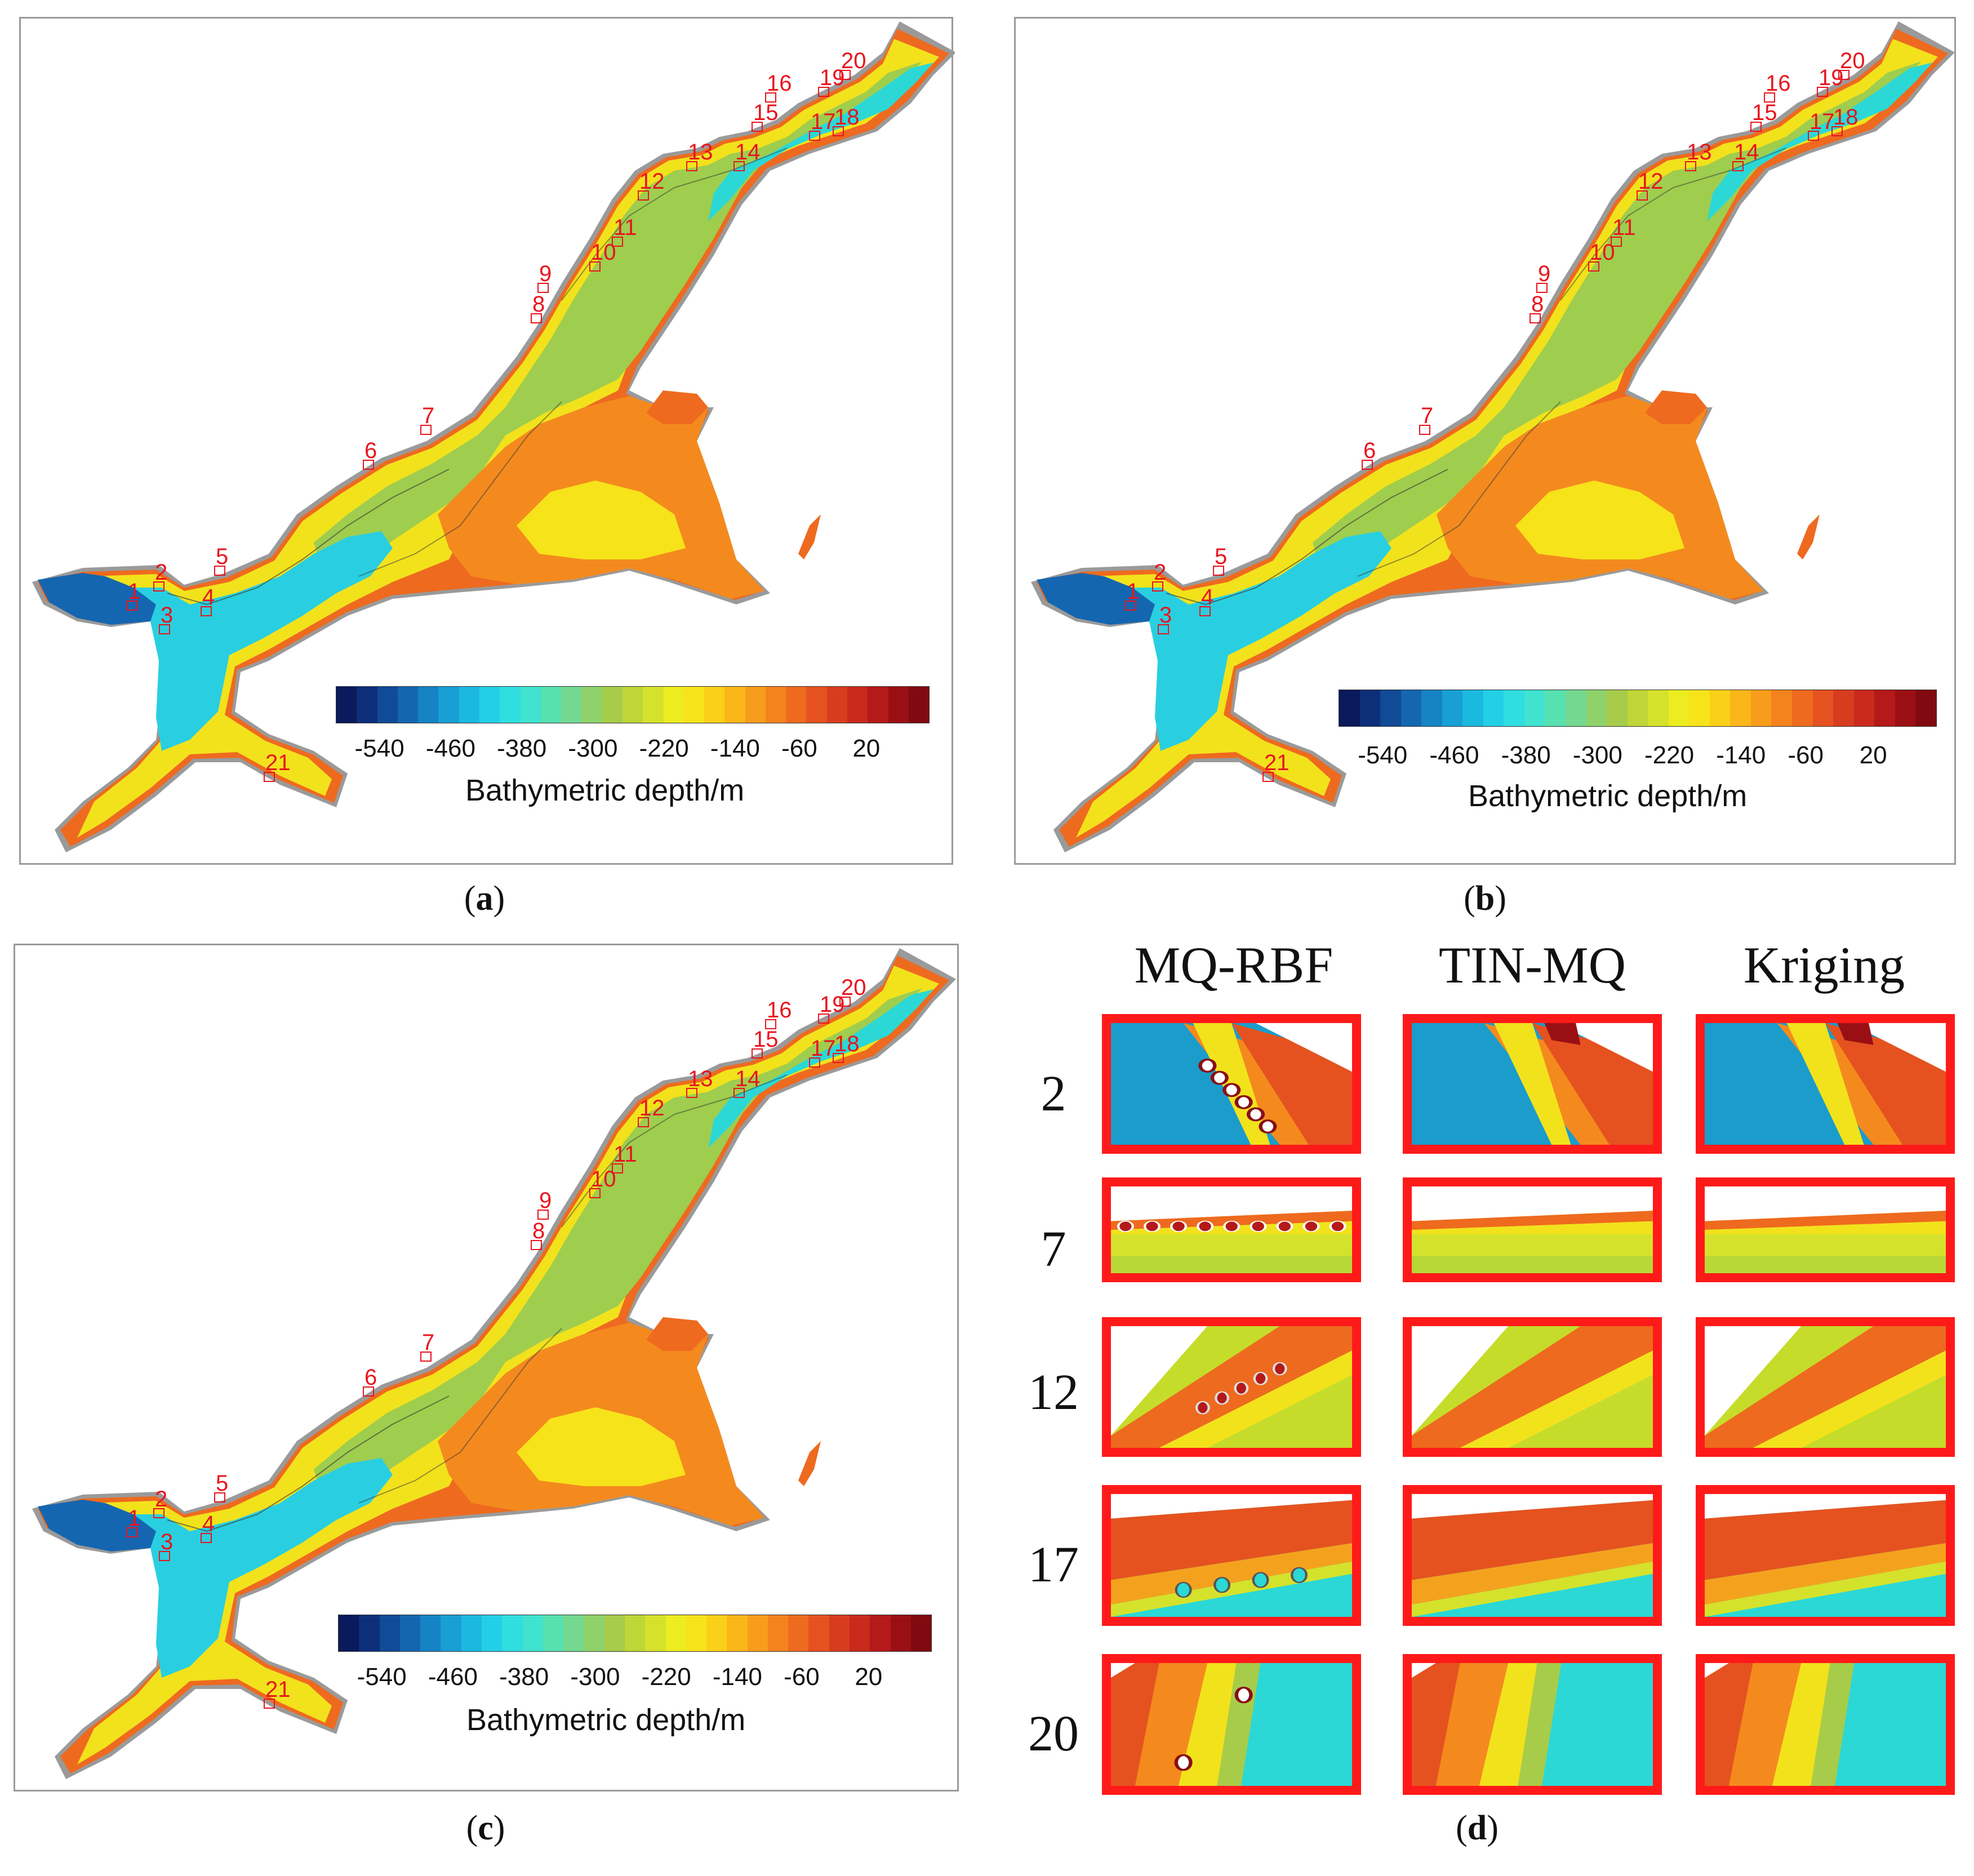 Image resolution: width=1974 pixels, height=1876 pixels. What do you see at coordinates (1053, 1249) in the screenshot?
I see `row-label-7: 7` at bounding box center [1053, 1249].